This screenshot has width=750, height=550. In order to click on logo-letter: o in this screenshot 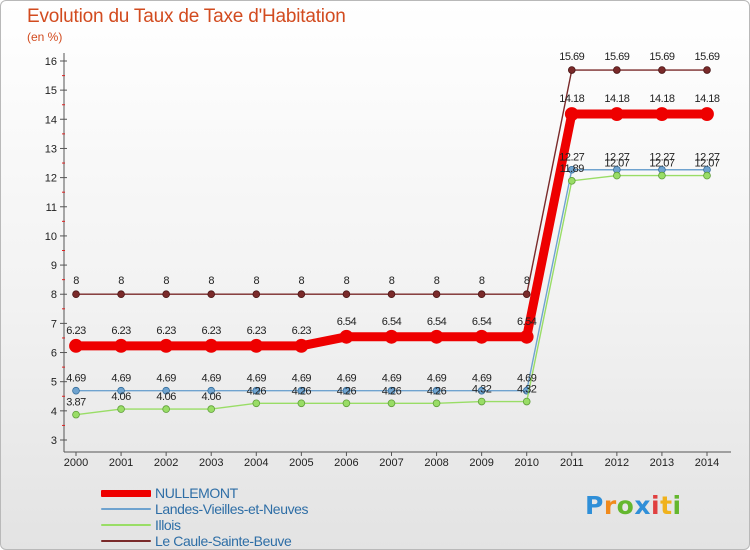, I will do `click(625, 505)`.